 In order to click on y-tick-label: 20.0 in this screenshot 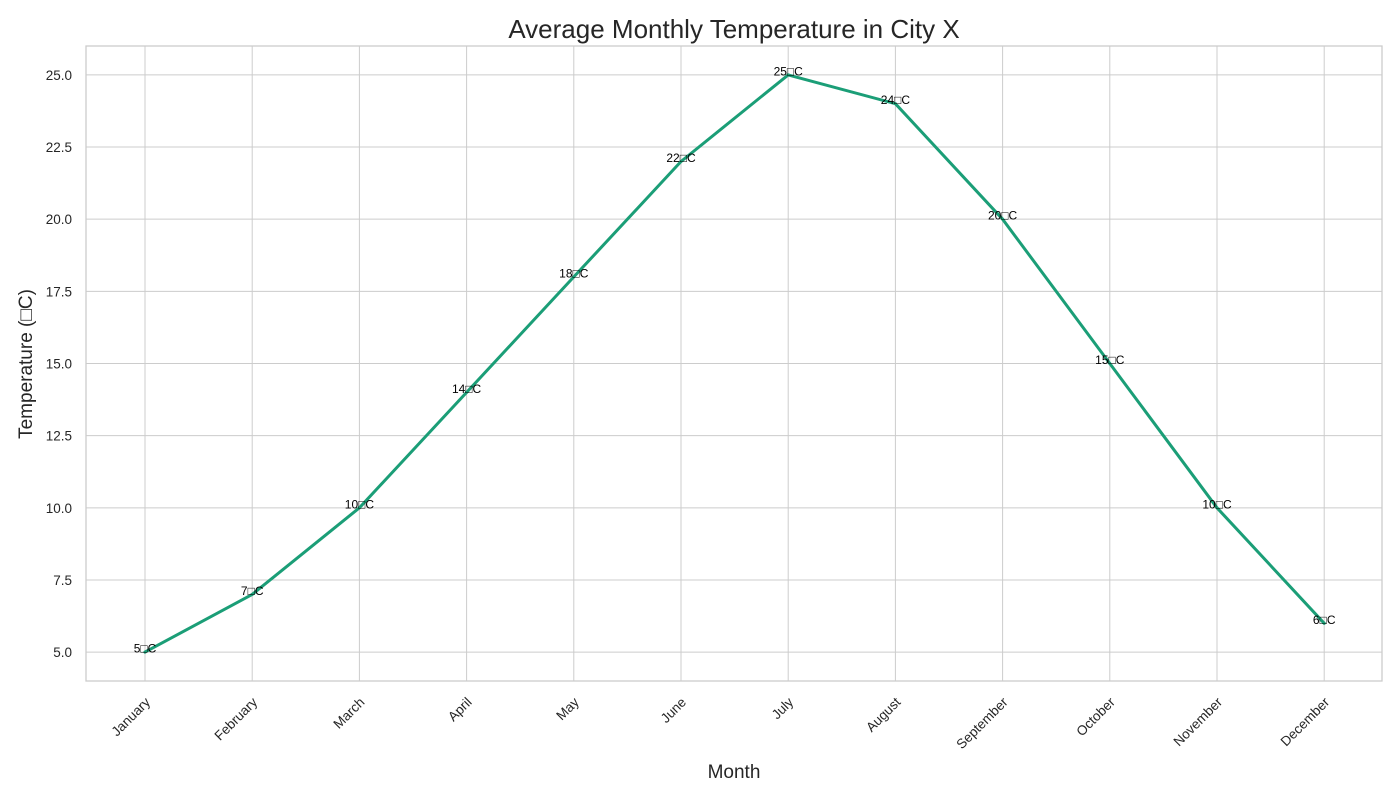, I will do `click(59, 219)`.